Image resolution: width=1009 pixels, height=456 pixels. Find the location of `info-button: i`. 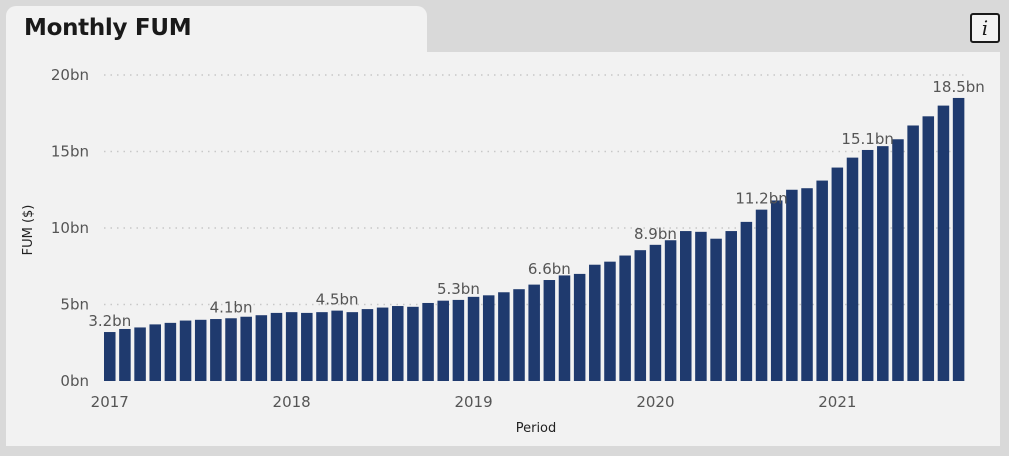

info-button: i is located at coordinates (985, 28).